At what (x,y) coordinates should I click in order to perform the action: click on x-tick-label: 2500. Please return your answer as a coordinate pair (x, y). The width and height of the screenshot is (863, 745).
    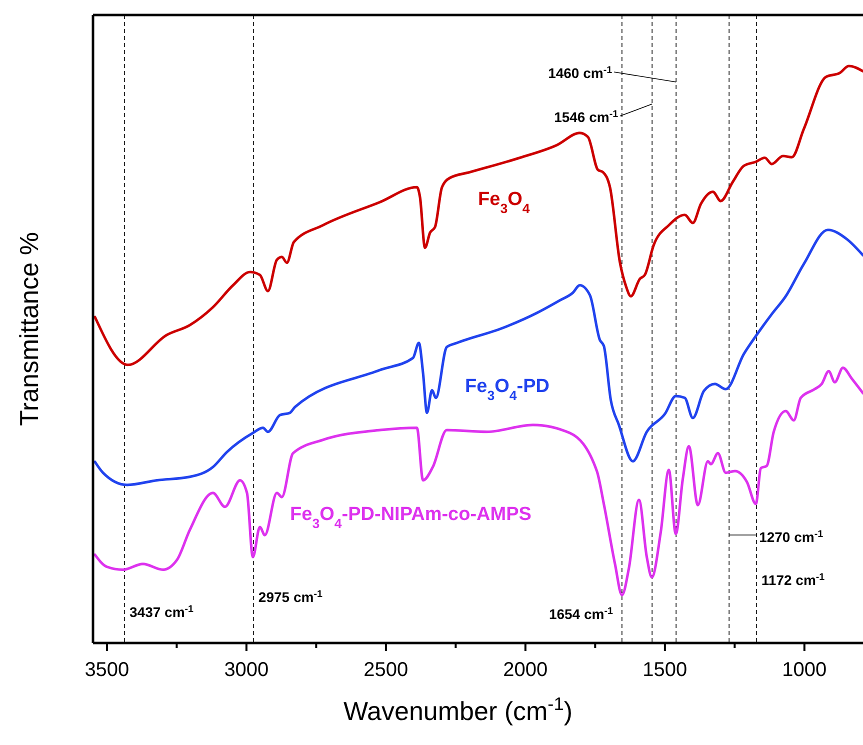
    Looking at the image, I should click on (386, 670).